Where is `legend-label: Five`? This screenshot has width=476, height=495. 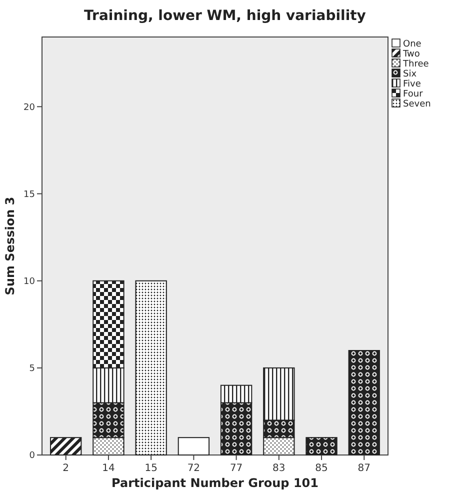
legend-label: Five is located at coordinates (412, 85).